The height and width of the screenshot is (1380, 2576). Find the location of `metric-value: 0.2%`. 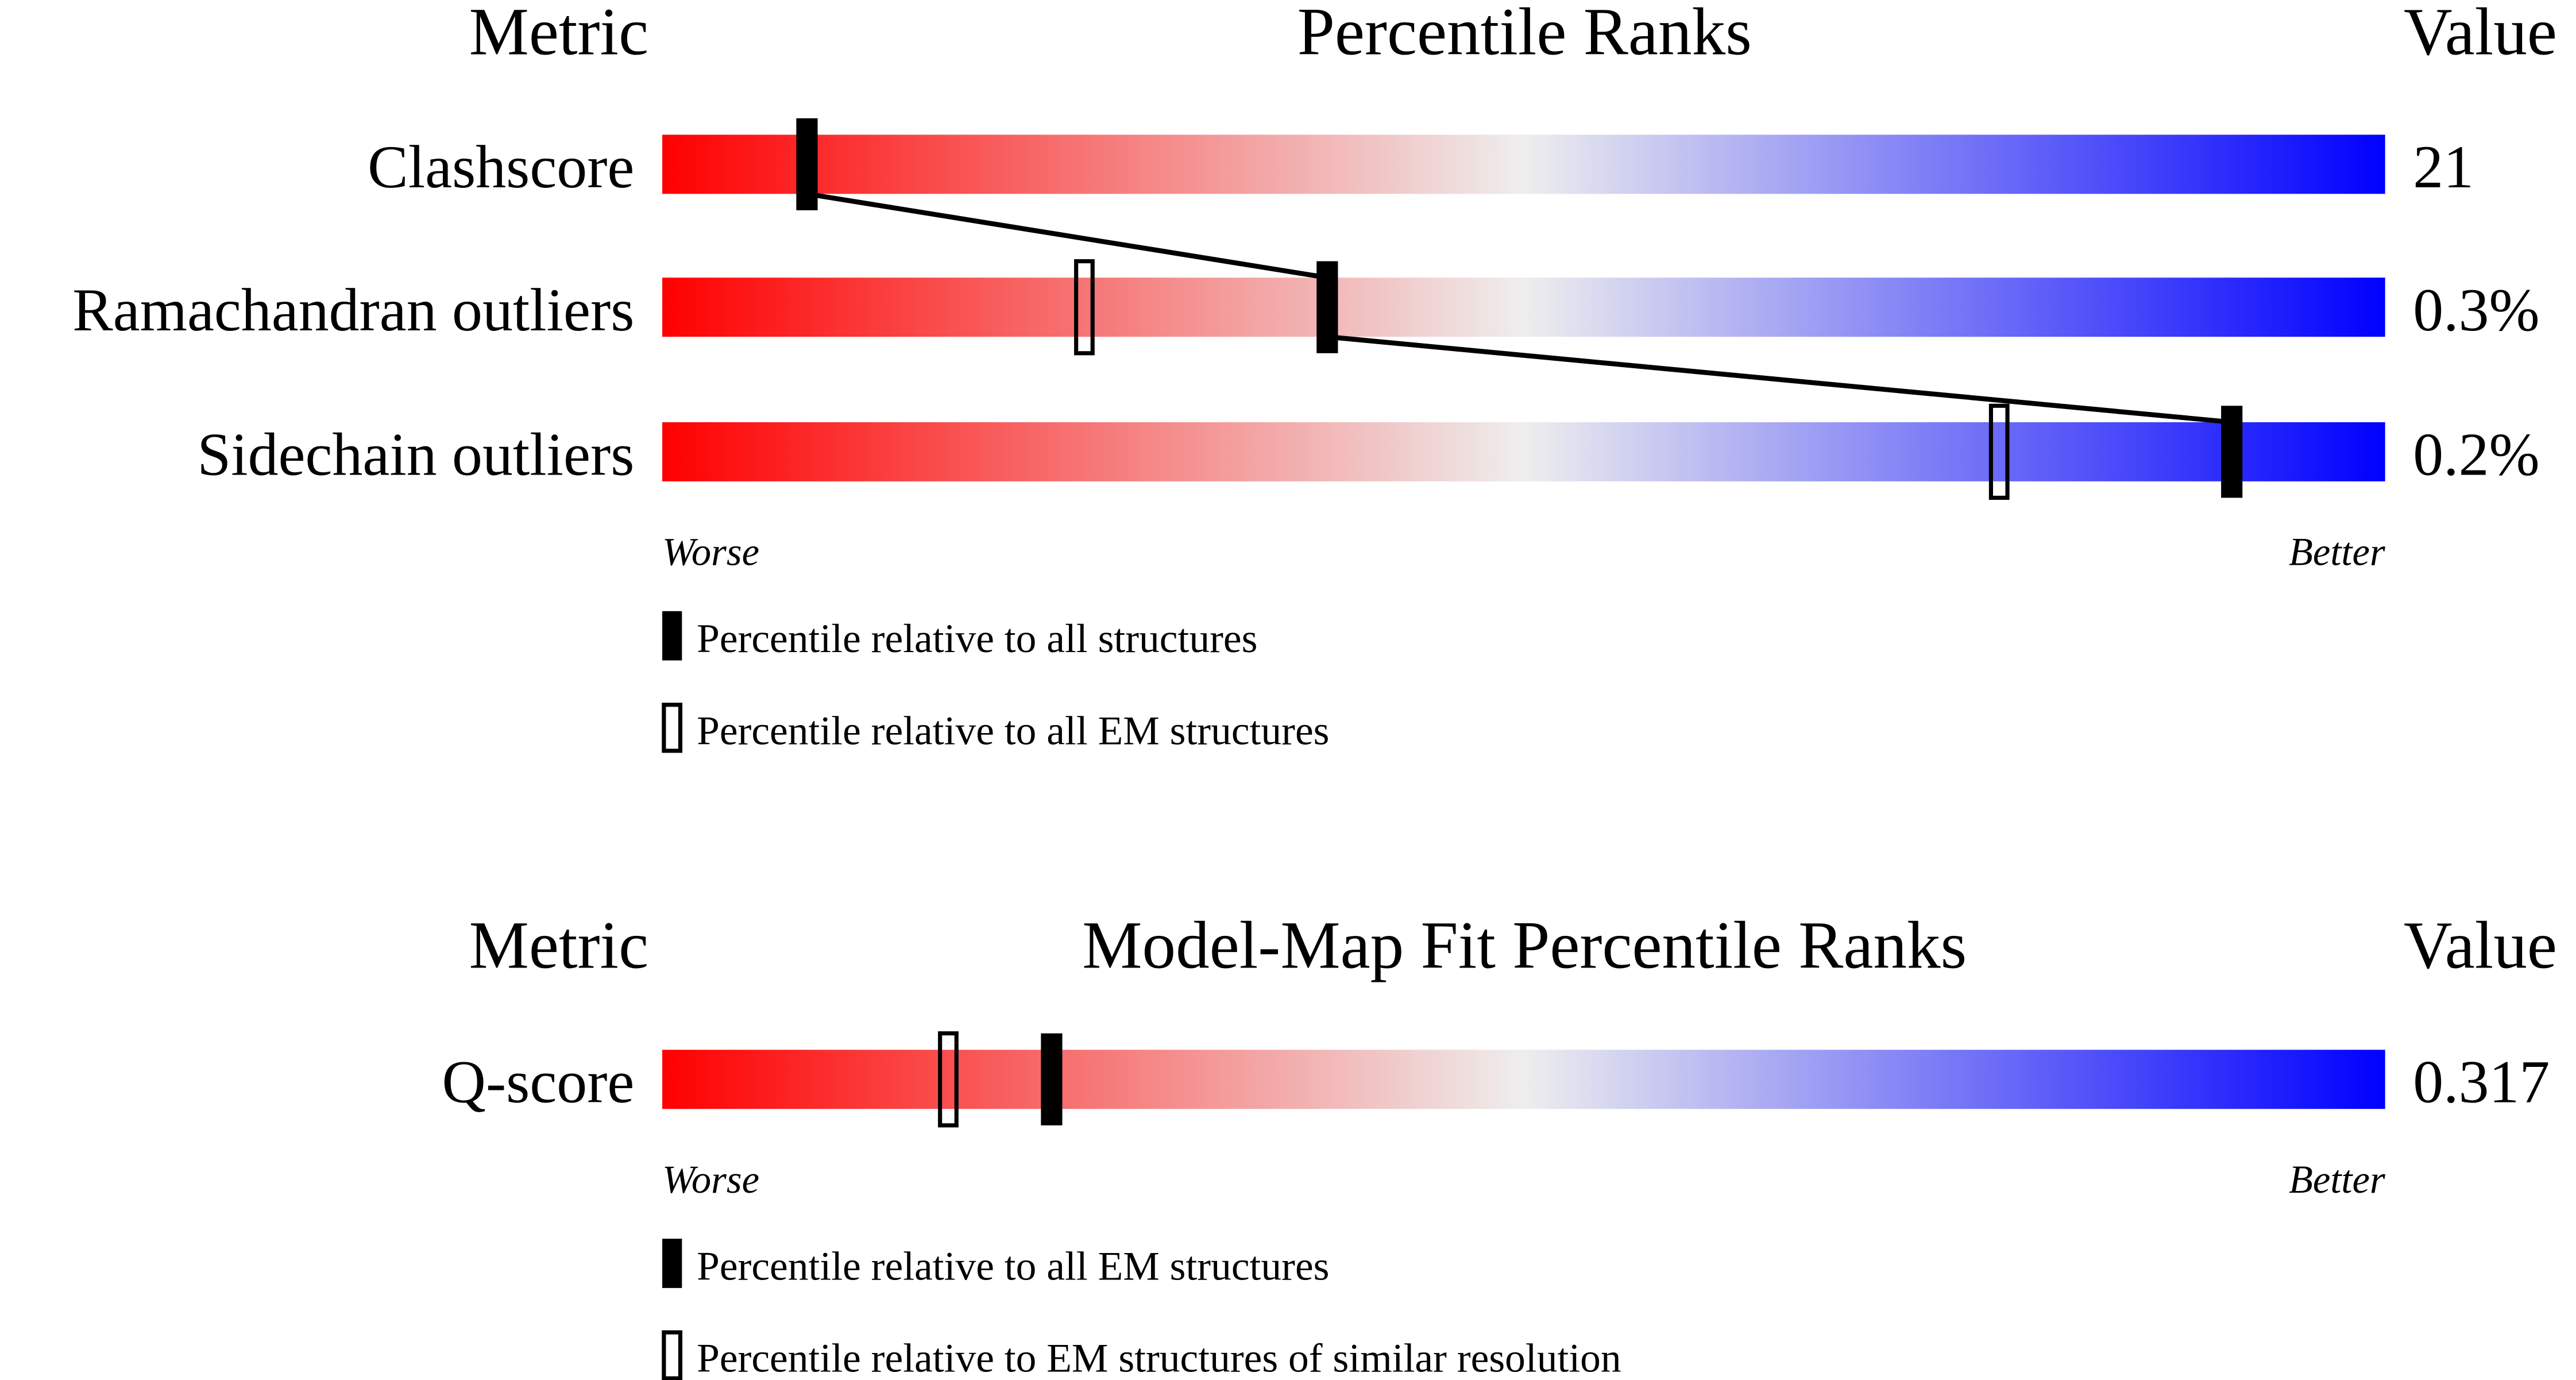

metric-value: 0.2% is located at coordinates (2476, 454).